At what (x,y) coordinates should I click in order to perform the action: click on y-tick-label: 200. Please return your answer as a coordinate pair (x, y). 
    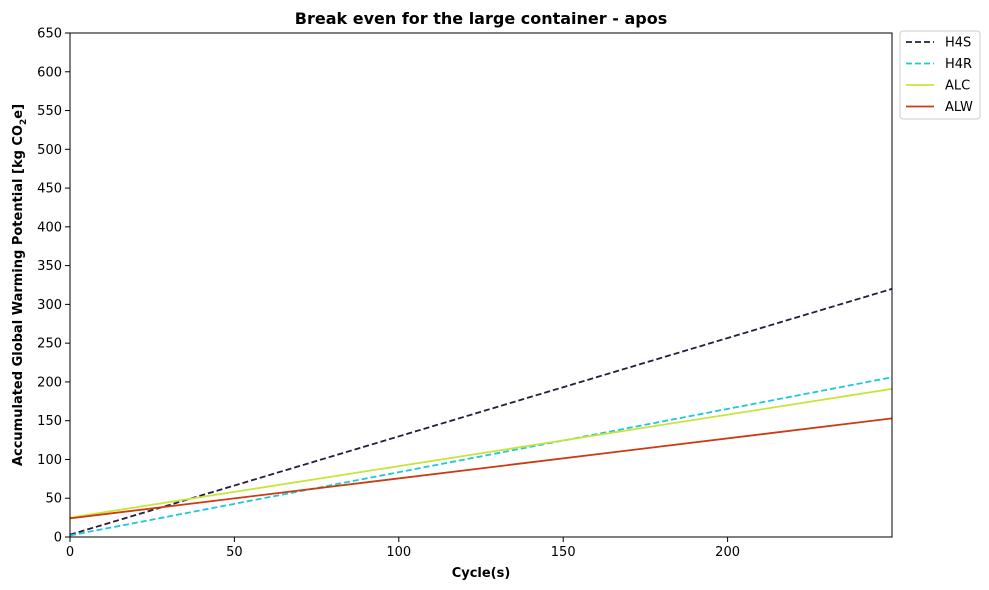
    Looking at the image, I should click on (49, 382).